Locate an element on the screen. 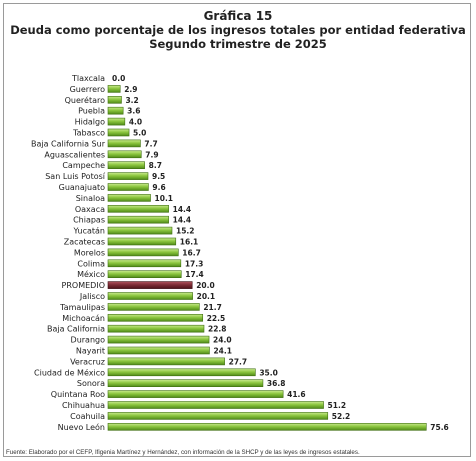 The width and height of the screenshot is (476, 461). category-label: Veracruz is located at coordinates (87, 361).